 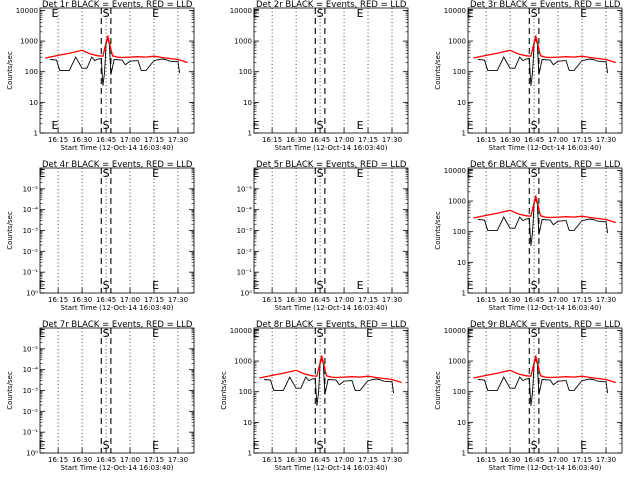 I want to click on y-tick-label: 10⁻⁴, so click(x=31, y=210).